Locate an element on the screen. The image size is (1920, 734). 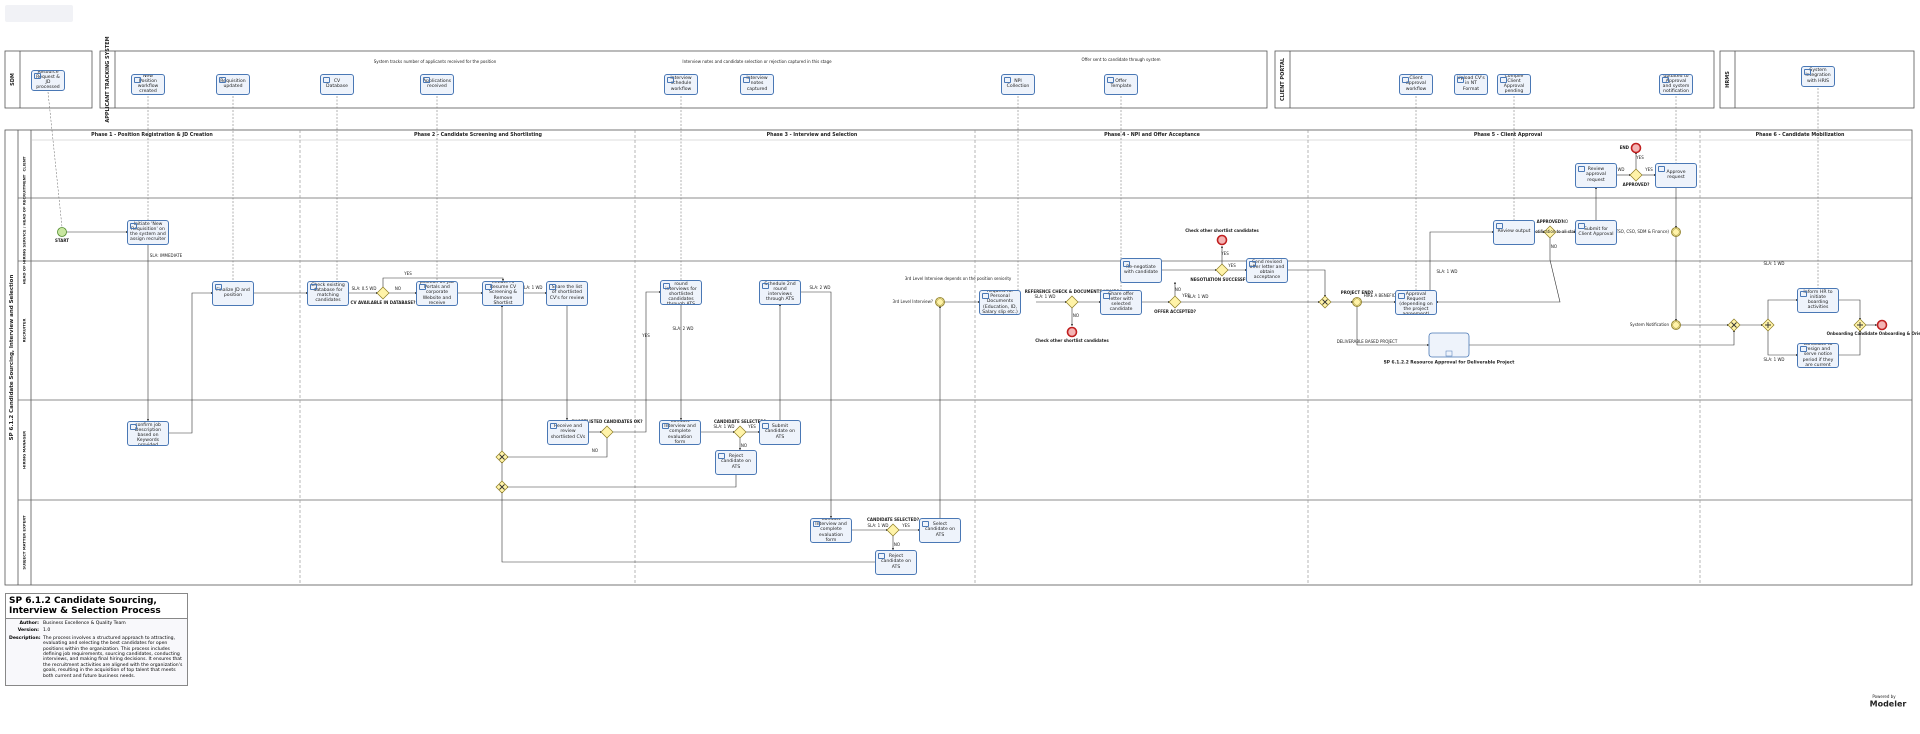
task: Submit for Client Approval is located at coordinates (1596, 232).